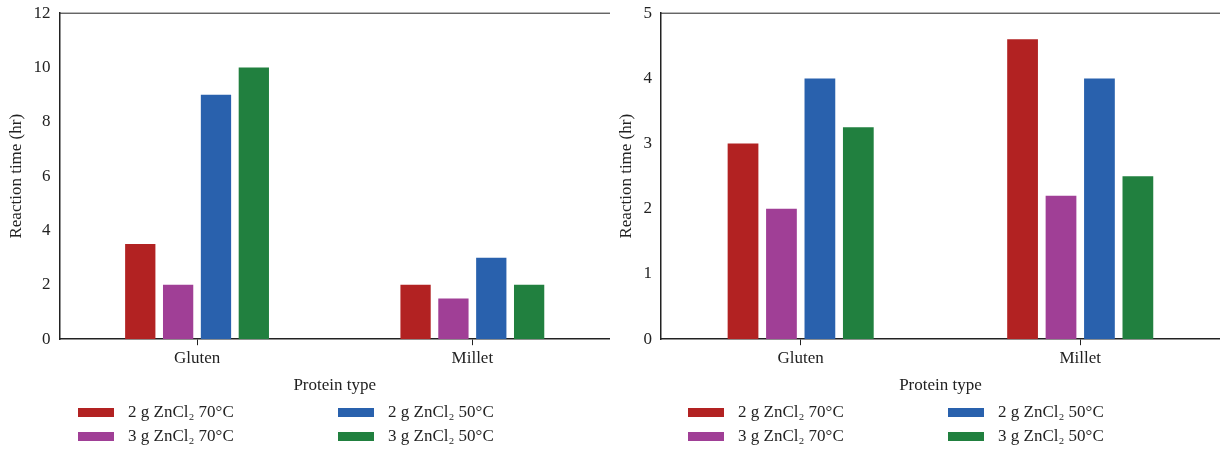 This screenshot has height=461, width=1220. Describe the element at coordinates (46, 121) in the screenshot. I see `y-tick-label: 8` at that location.